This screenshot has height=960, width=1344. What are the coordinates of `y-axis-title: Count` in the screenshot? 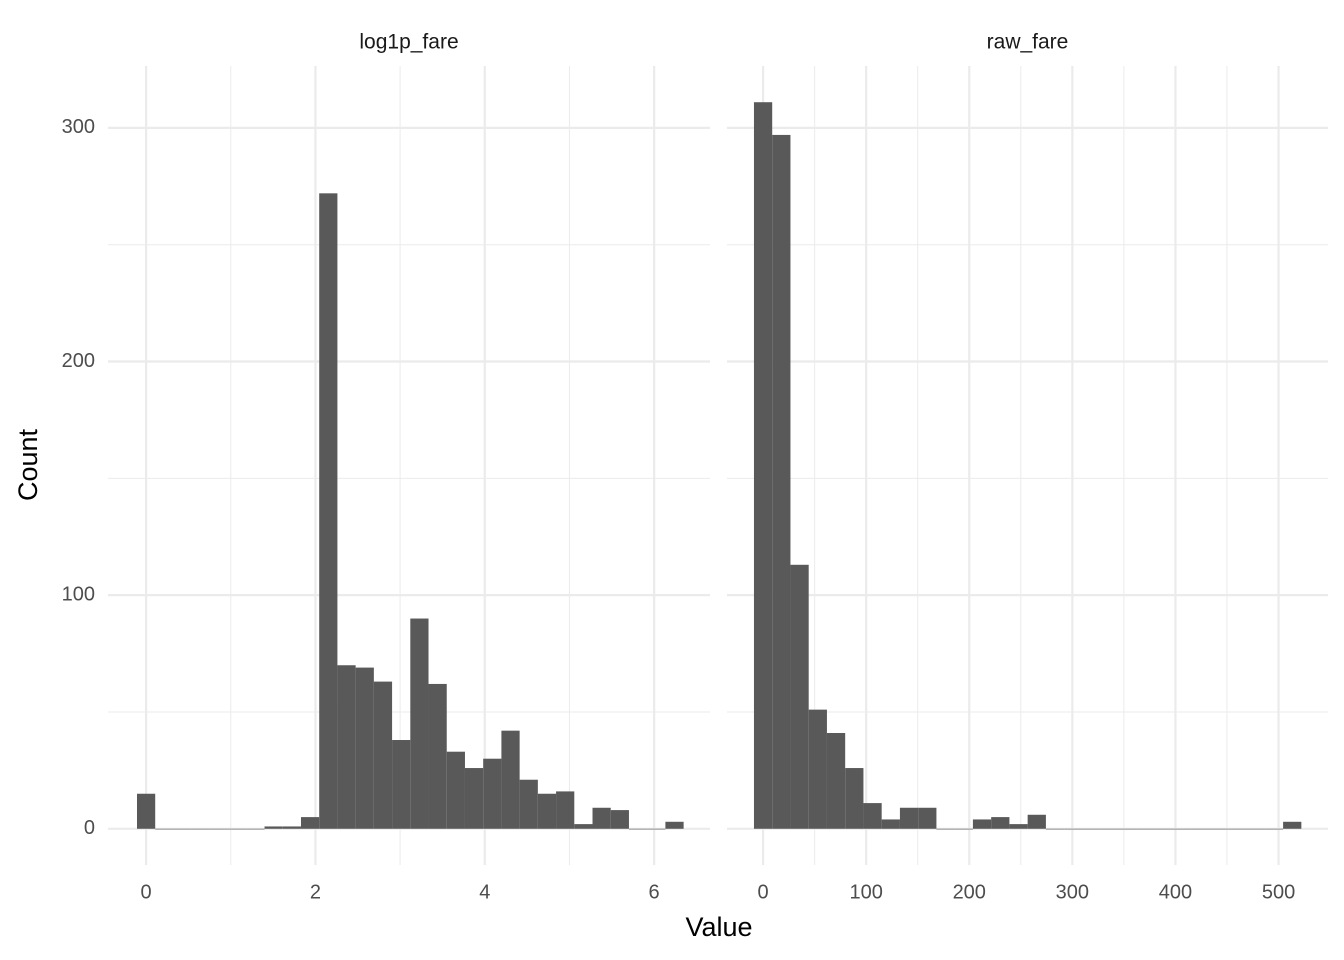 It's located at (28, 464).